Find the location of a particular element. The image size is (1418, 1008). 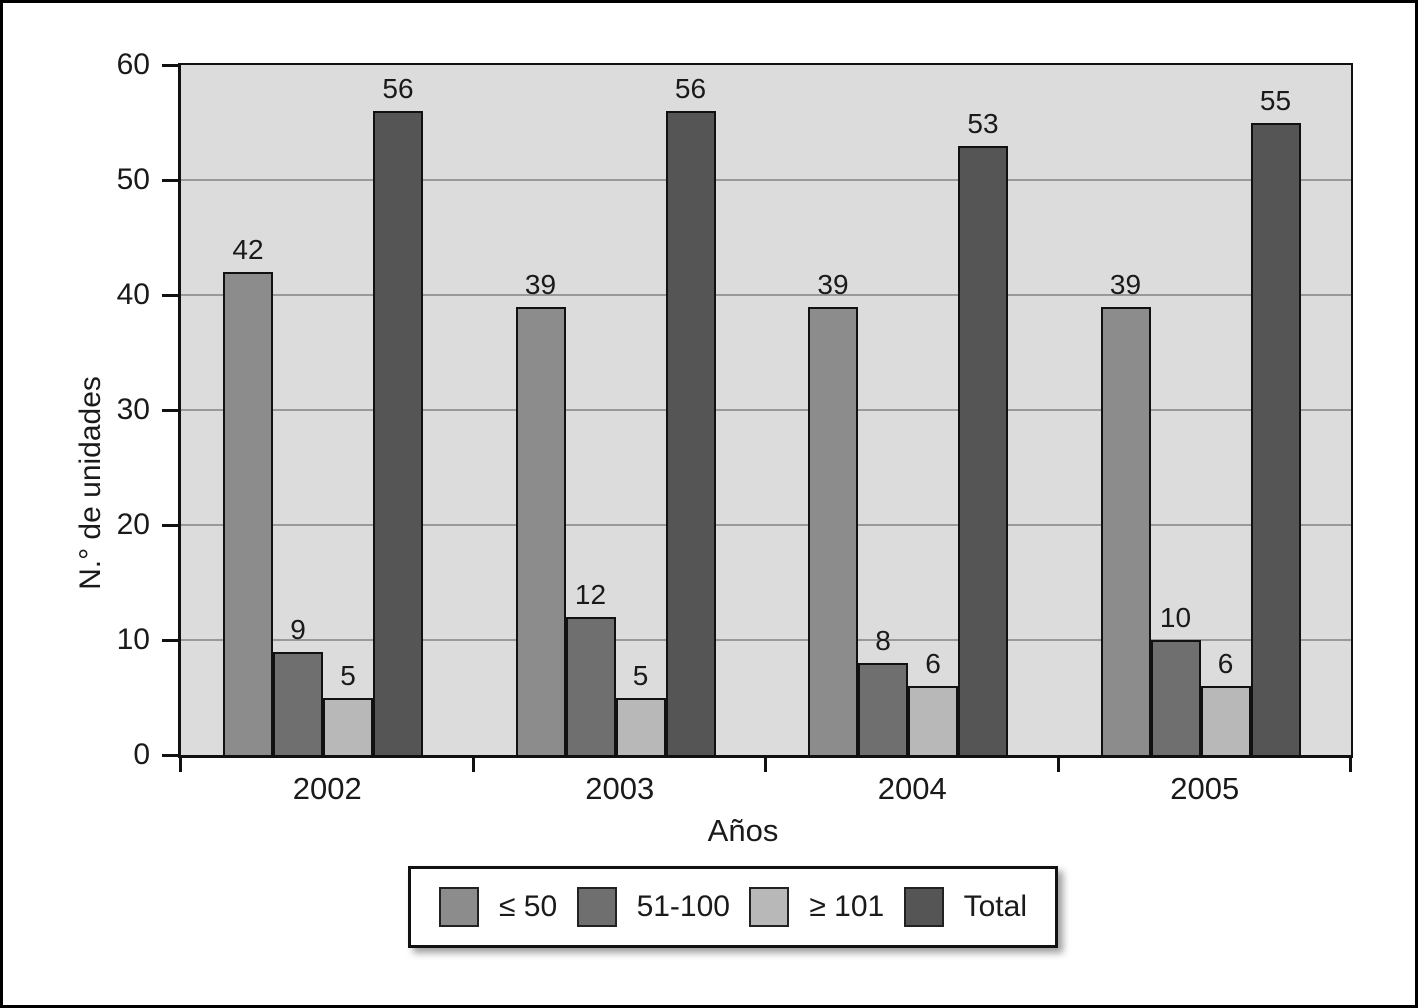

legend-item: ≤ 50 is located at coordinates (498, 907).